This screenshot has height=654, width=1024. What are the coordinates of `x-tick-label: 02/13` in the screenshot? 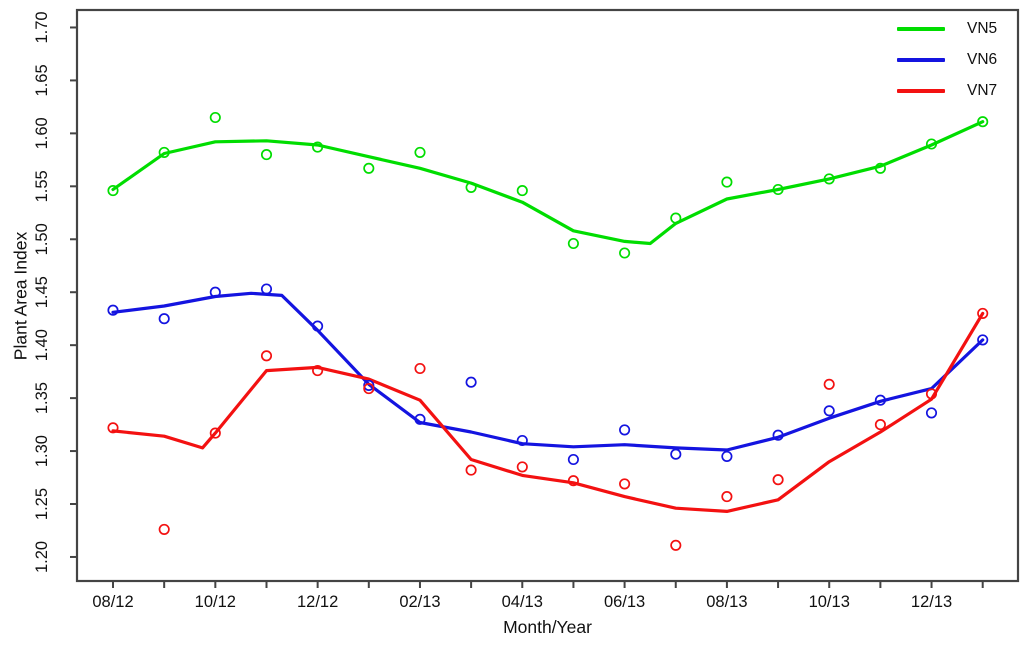 It's located at (419, 602).